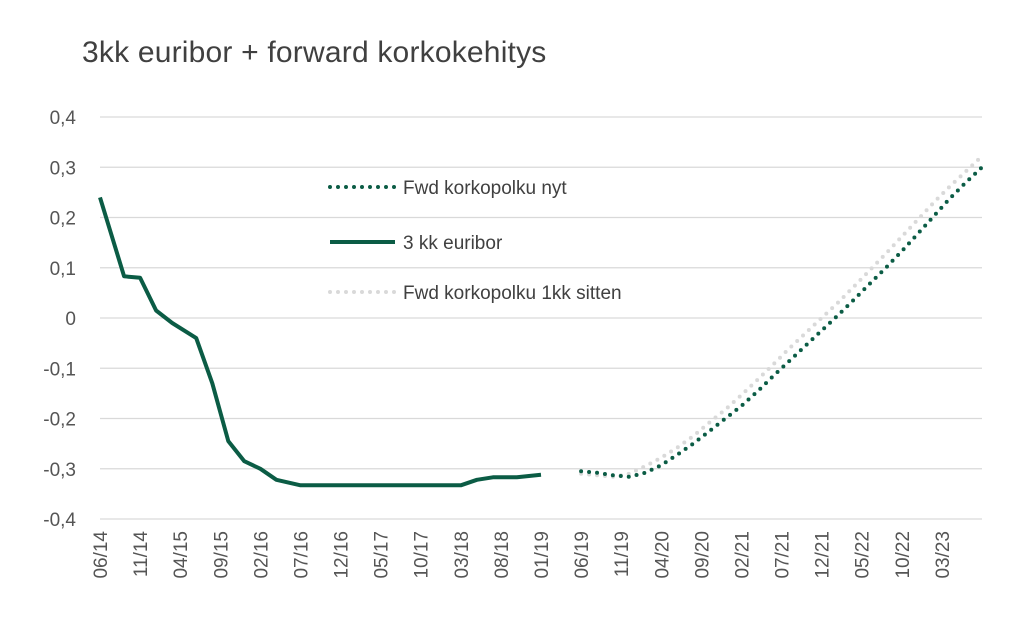  What do you see at coordinates (101, 555) in the screenshot?
I see `x-tick-label: 06/14` at bounding box center [101, 555].